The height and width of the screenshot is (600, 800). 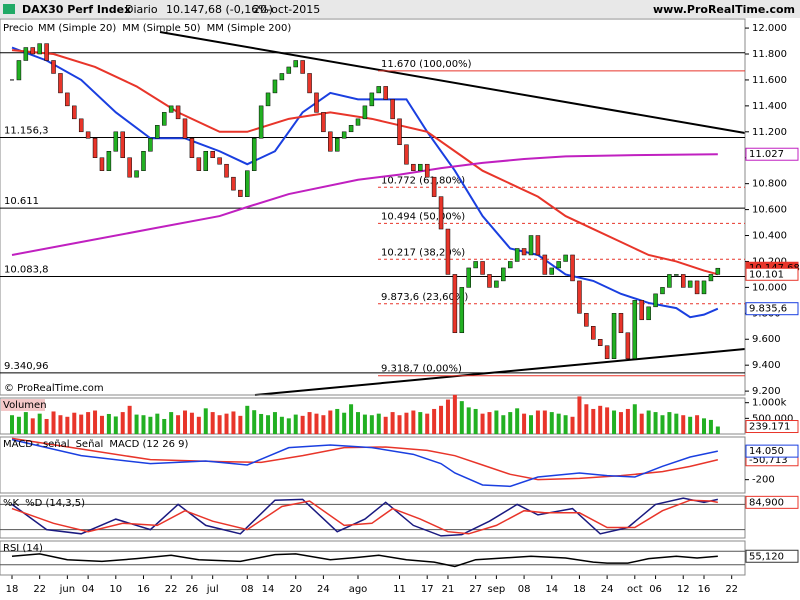 I want to click on x-tick-label: 04, so click(x=88, y=589).